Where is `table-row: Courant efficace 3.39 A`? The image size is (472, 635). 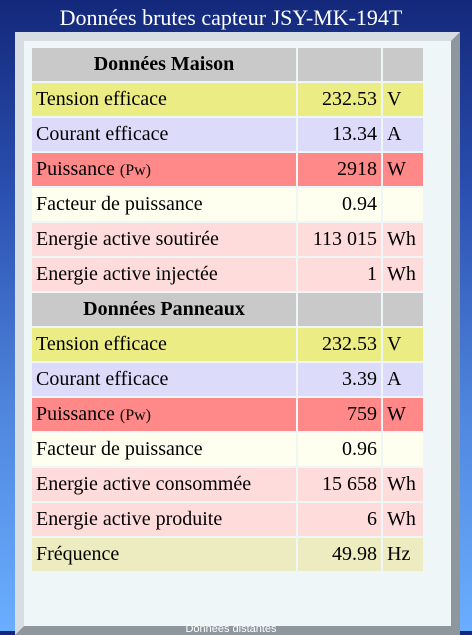 table-row: Courant efficace 3.39 A is located at coordinates (227, 379).